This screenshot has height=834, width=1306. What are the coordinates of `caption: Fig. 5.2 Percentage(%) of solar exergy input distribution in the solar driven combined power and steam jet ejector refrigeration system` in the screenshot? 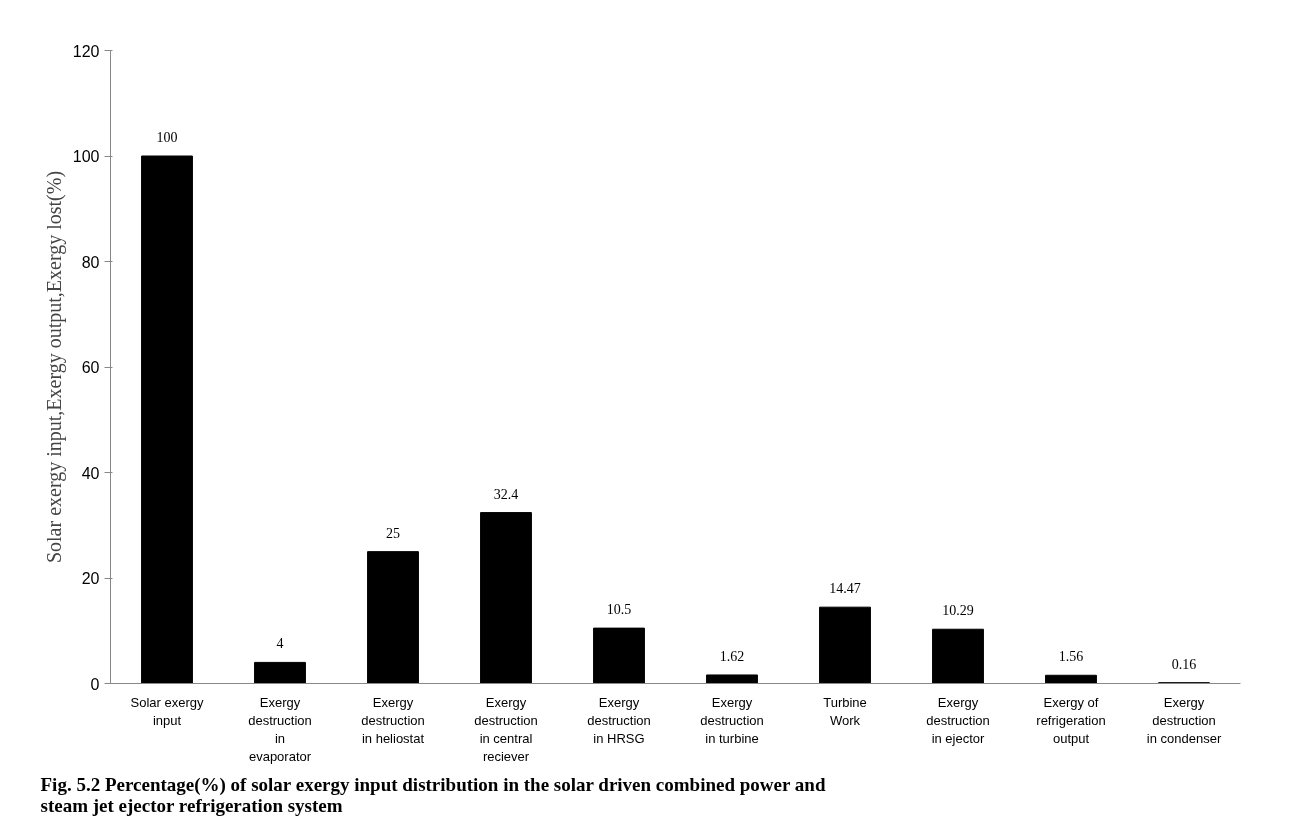 It's located at (433, 794).